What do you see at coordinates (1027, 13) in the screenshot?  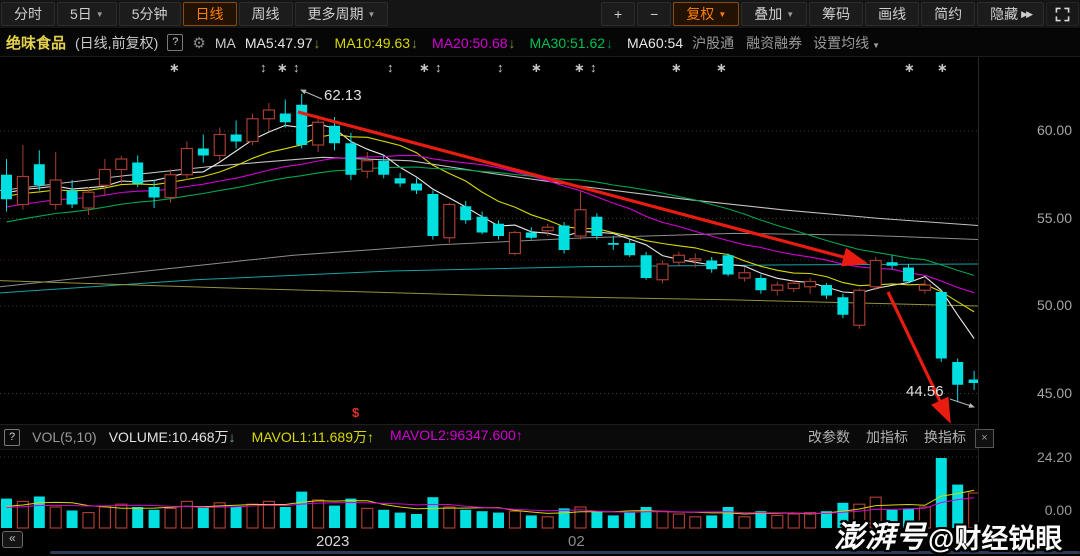 I see `double-arrow-icon: ▶▶` at bounding box center [1027, 13].